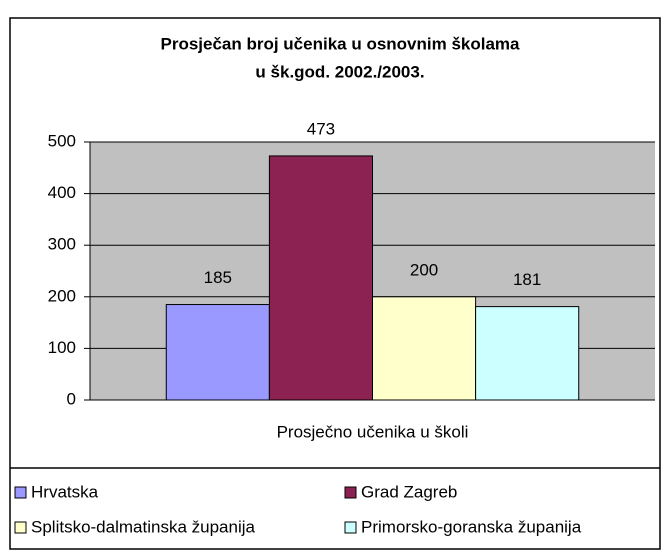 The width and height of the screenshot is (664, 552). I want to click on legend-label: Hrvatska, so click(65, 491).